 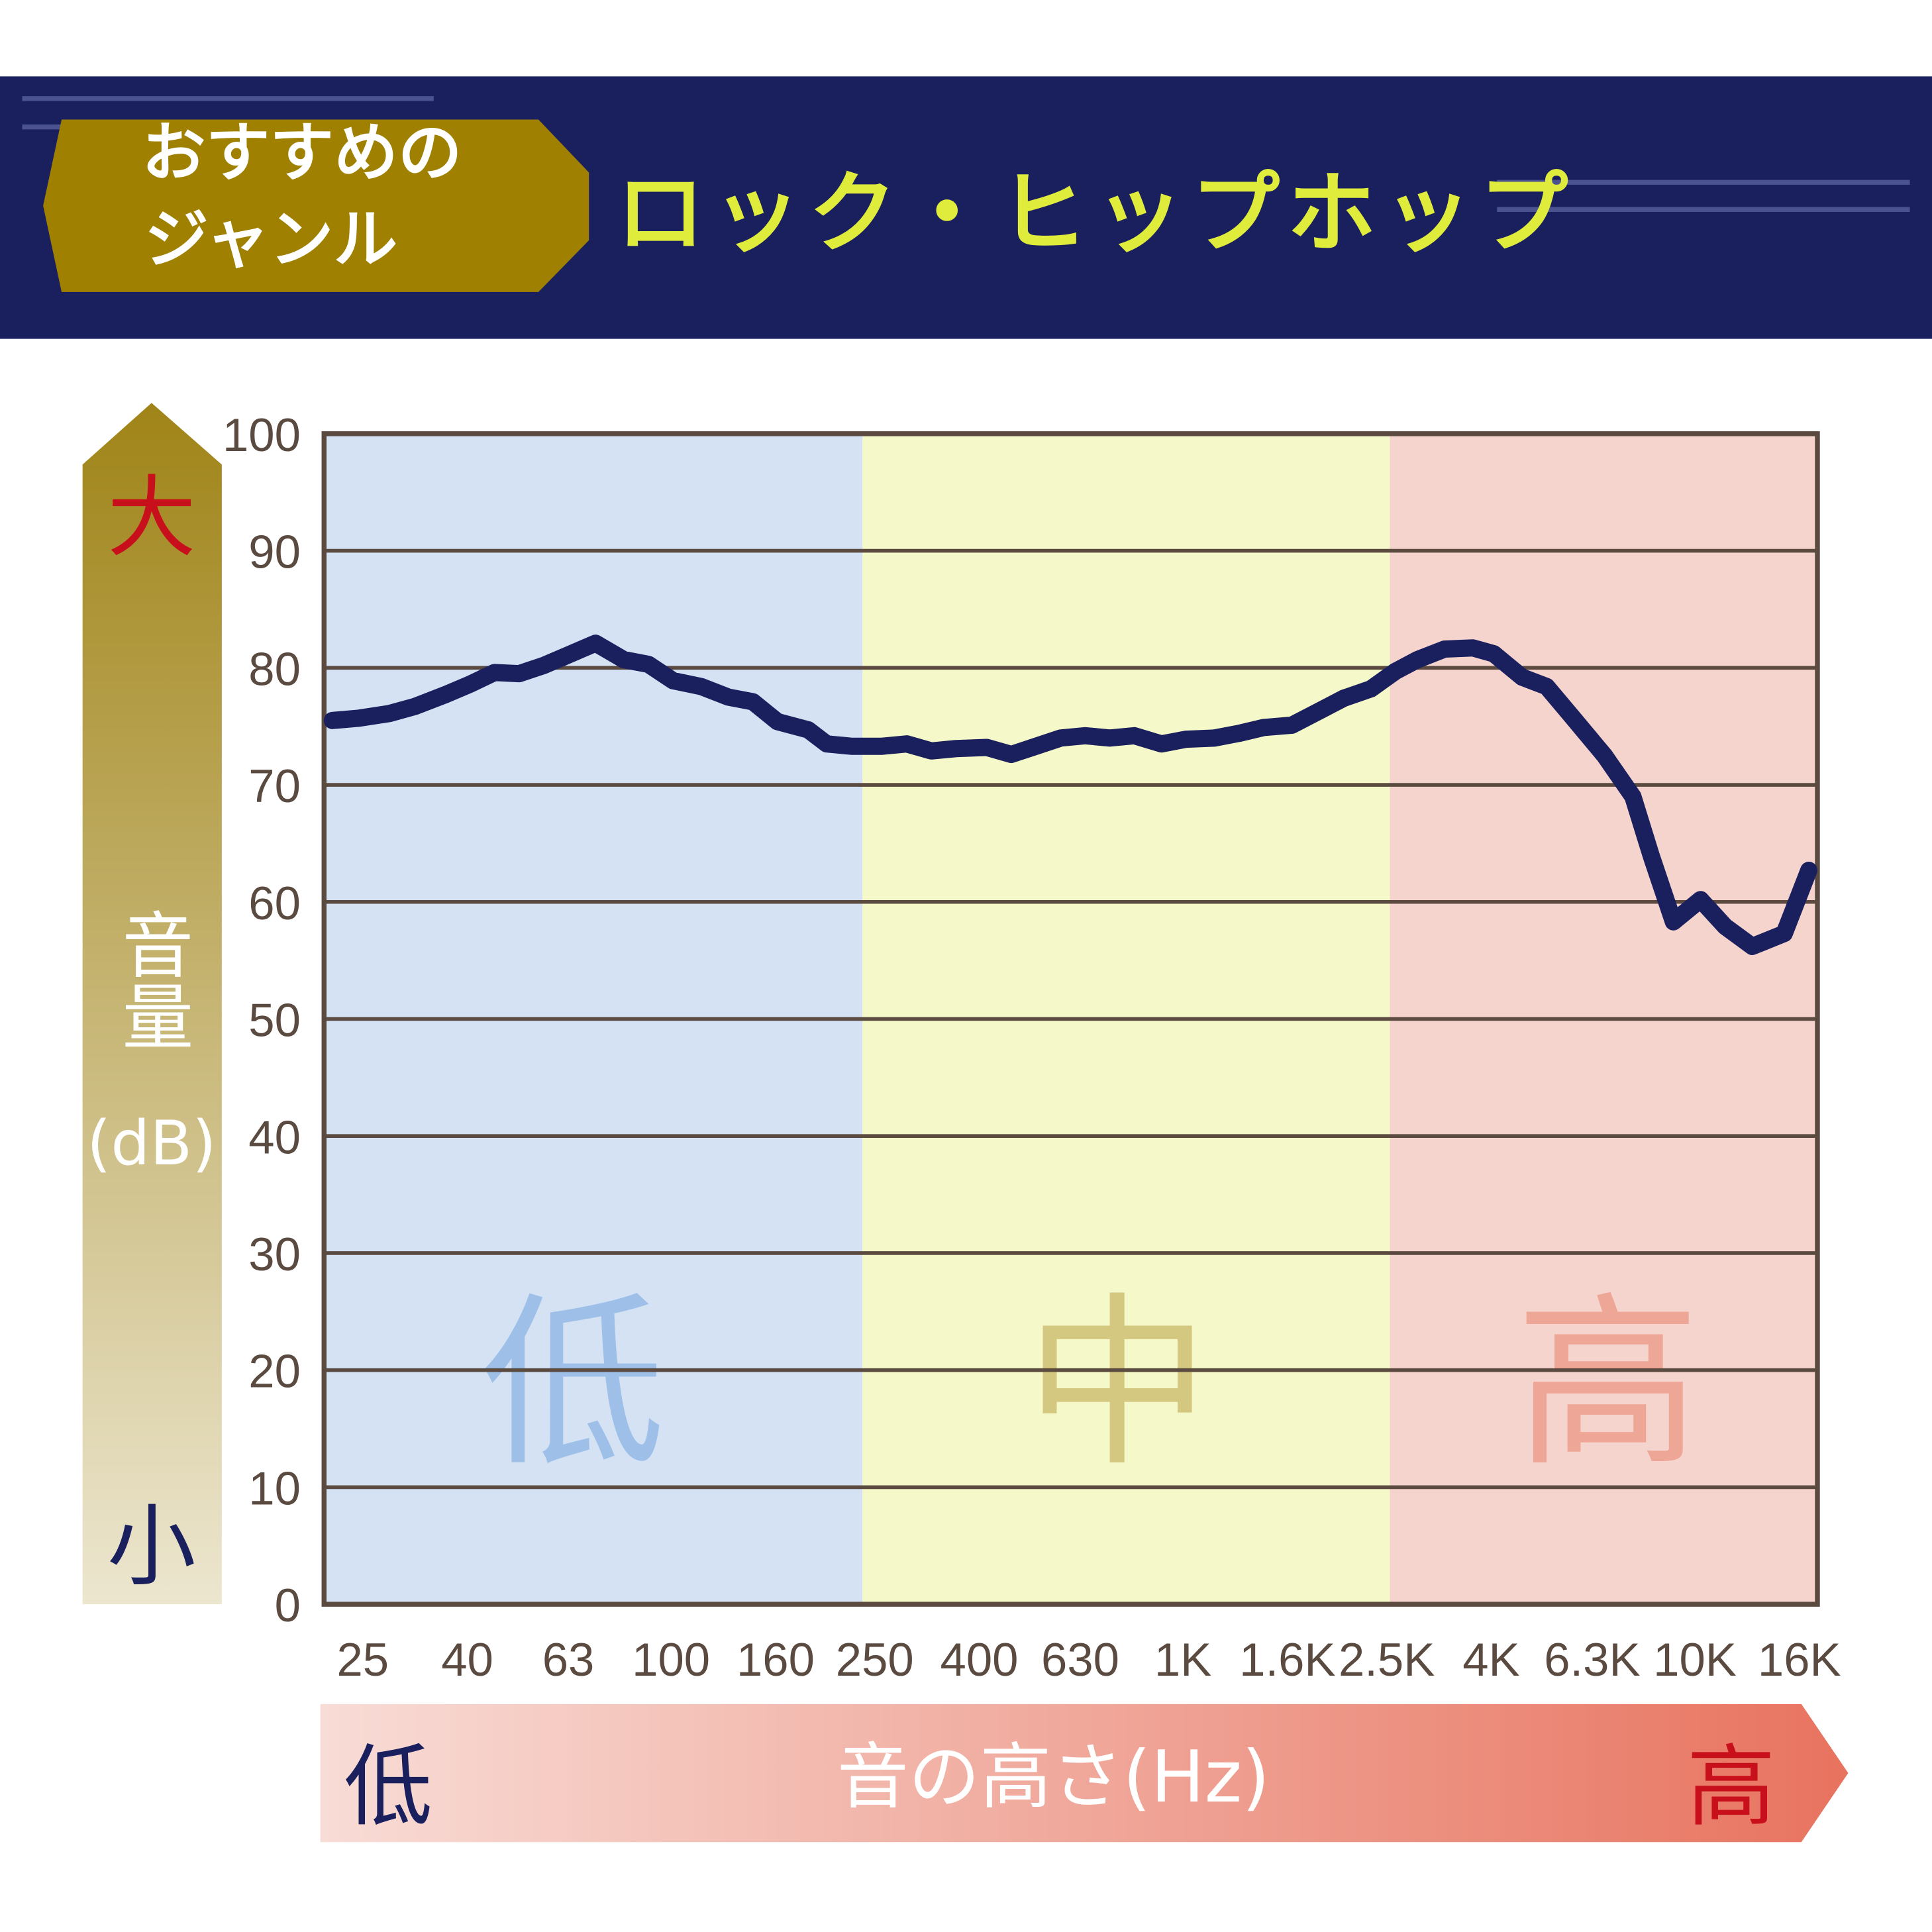 What do you see at coordinates (1731, 1787) in the screenshot?
I see `x-high: 高` at bounding box center [1731, 1787].